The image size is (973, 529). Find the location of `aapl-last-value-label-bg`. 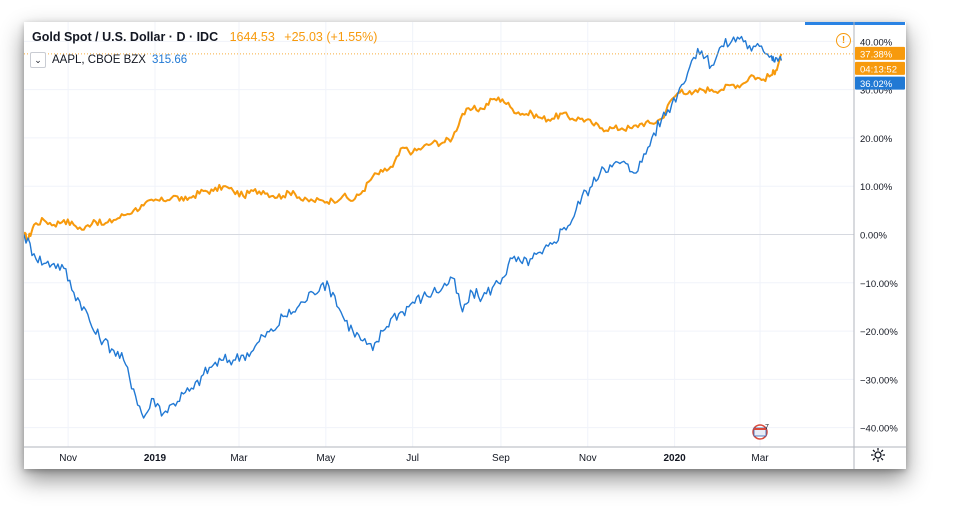

aapl-last-value-label-bg is located at coordinates (880, 83).